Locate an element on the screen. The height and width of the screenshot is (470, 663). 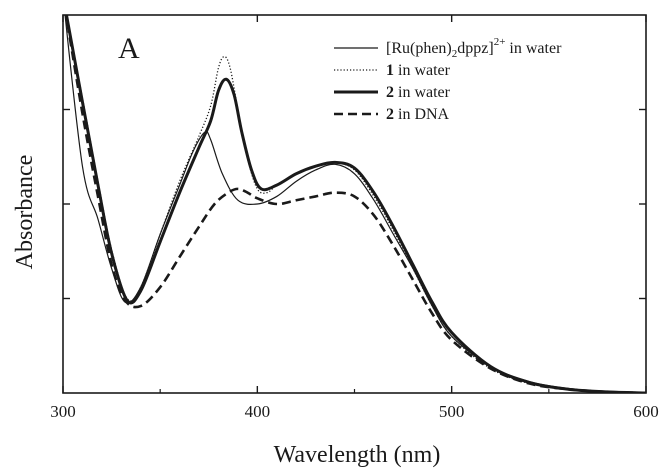
legend-entry-1: 1 in water is located at coordinates (418, 70).